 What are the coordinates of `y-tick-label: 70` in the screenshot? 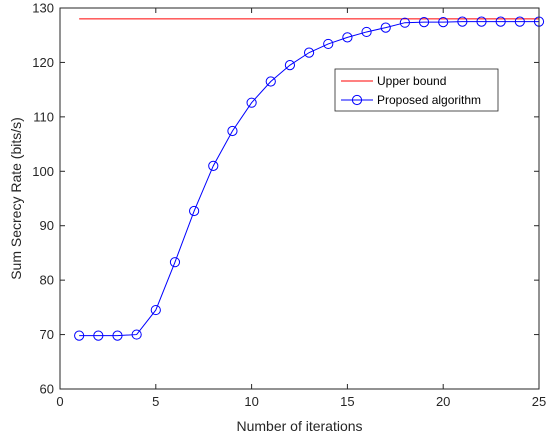 It's located at (47, 334).